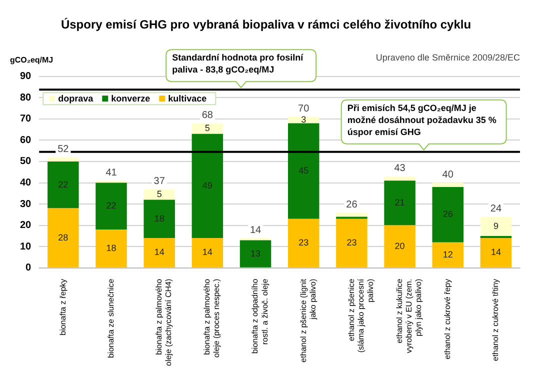 The width and height of the screenshot is (538, 377). Describe the element at coordinates (164, 322) in the screenshot. I see `x-tick-label: bionafta z palmového oleje (zachycování CH4)` at that location.